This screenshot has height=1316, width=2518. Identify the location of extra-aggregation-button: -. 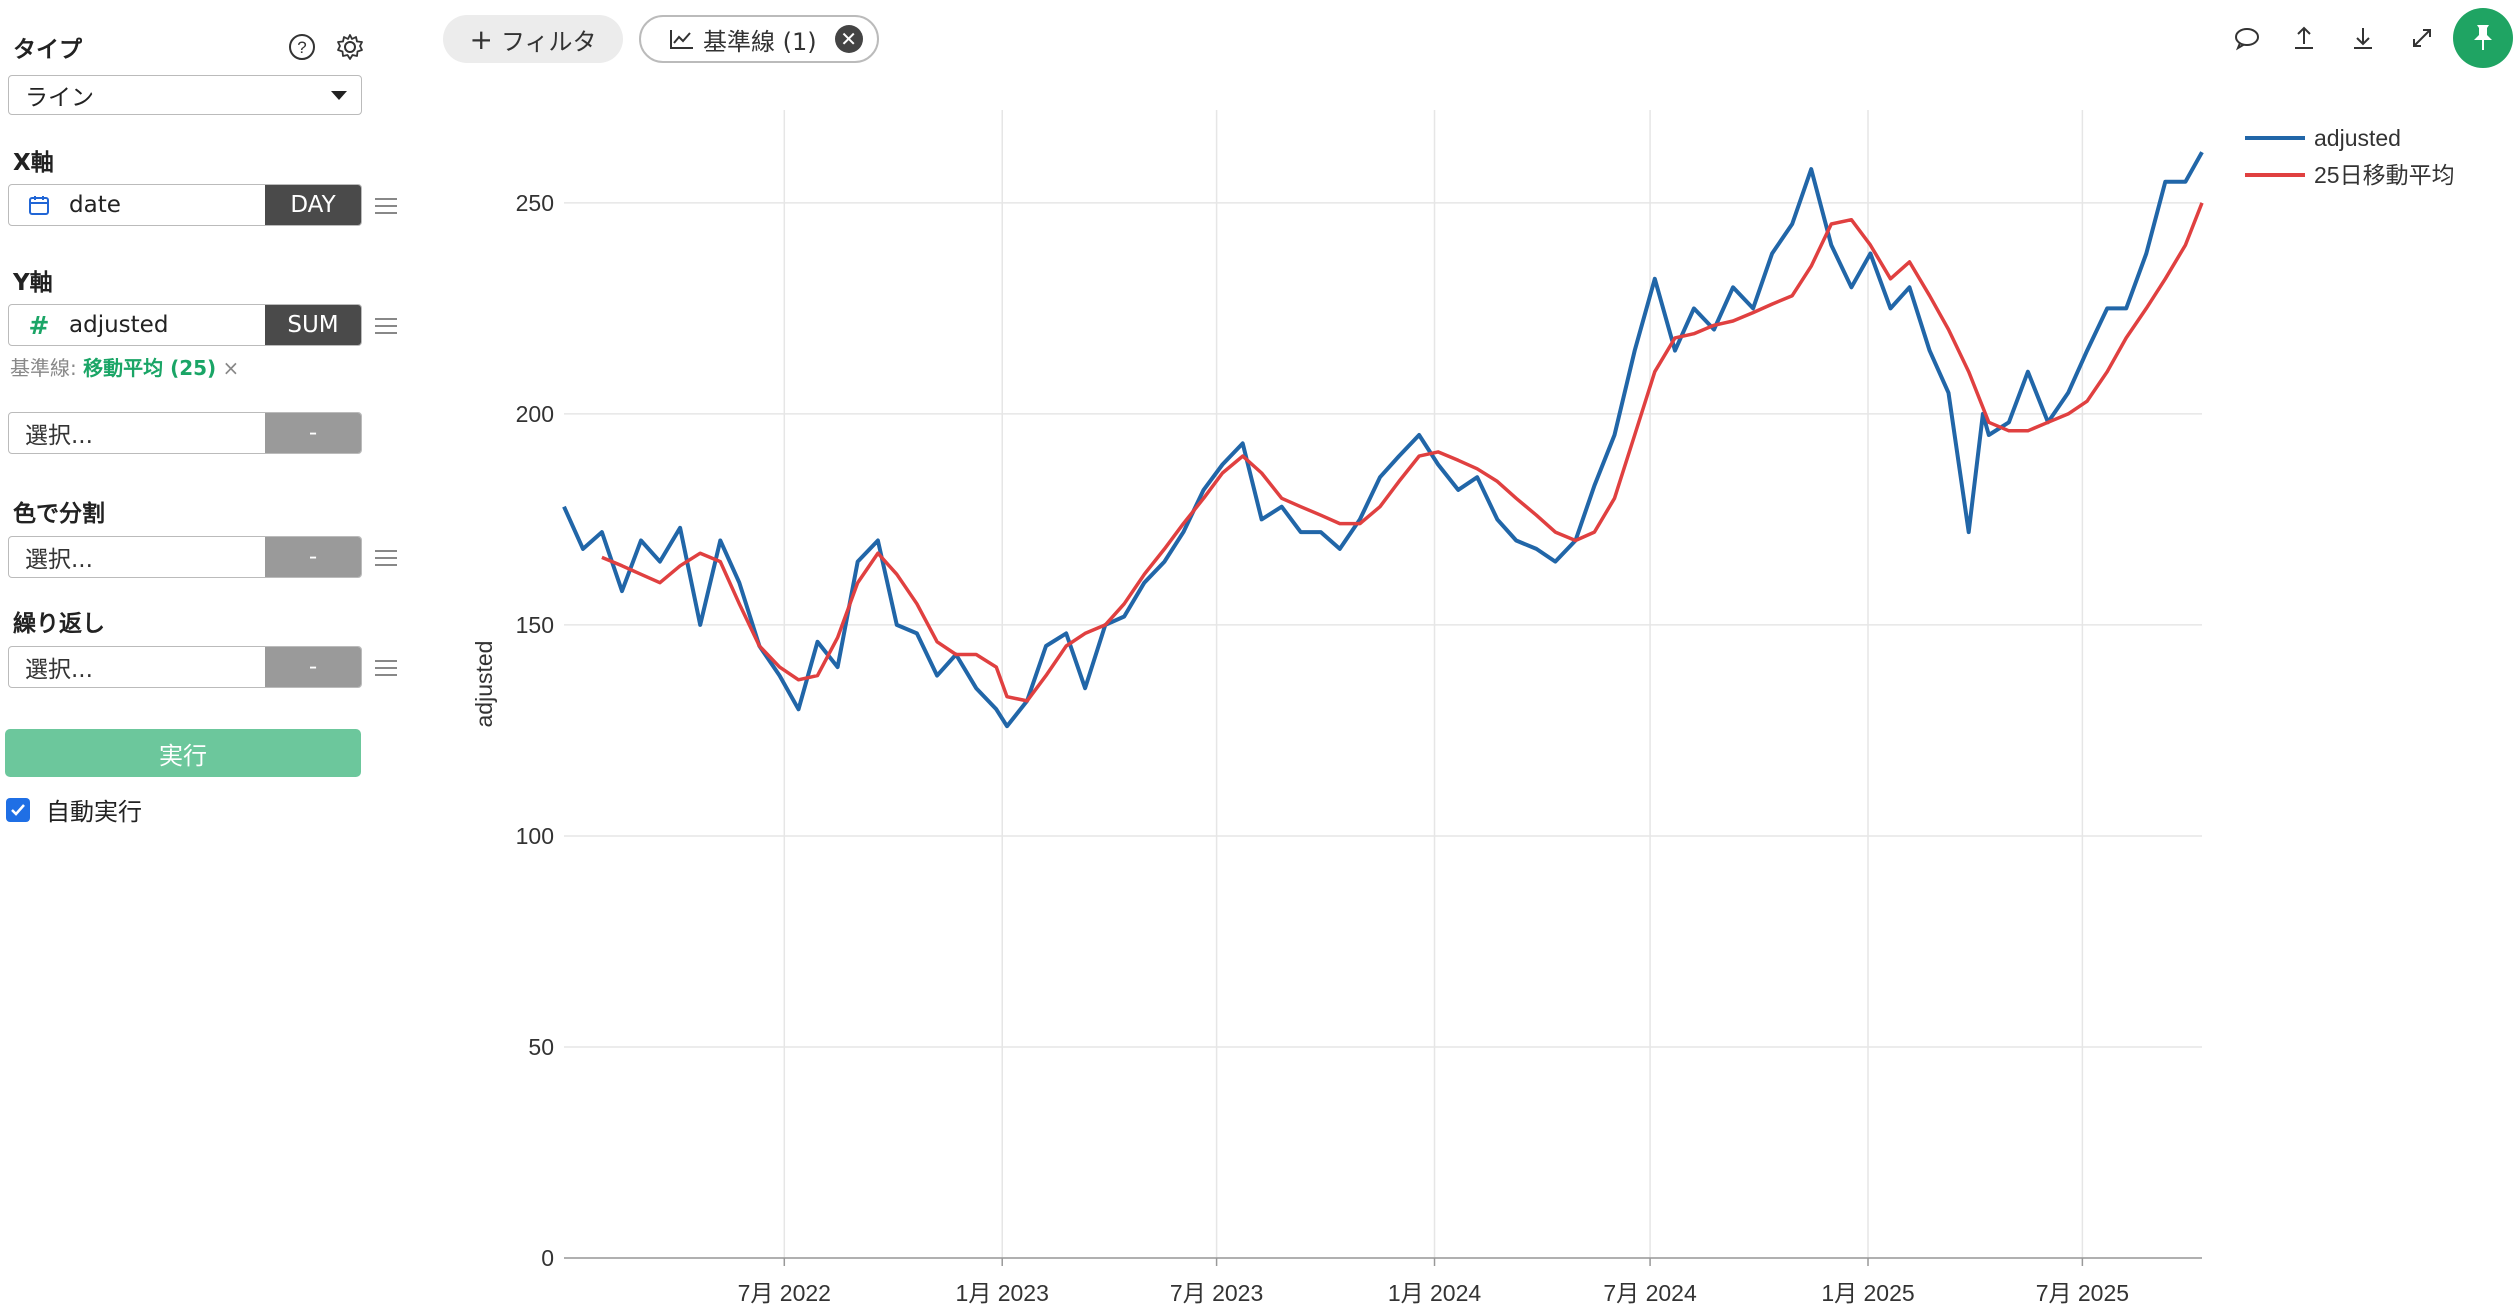
(313, 433).